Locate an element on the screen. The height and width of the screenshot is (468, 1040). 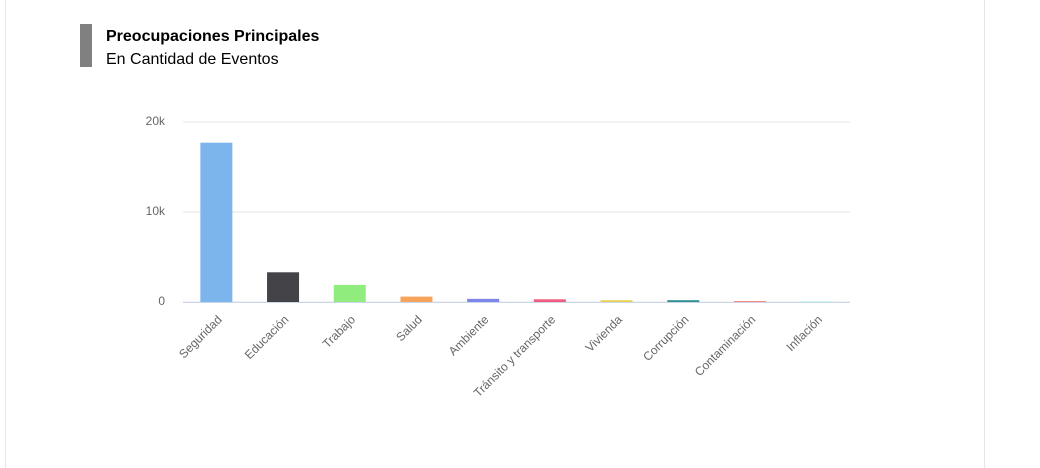
chart-title: Preocupaciones Principales is located at coordinates (213, 36).